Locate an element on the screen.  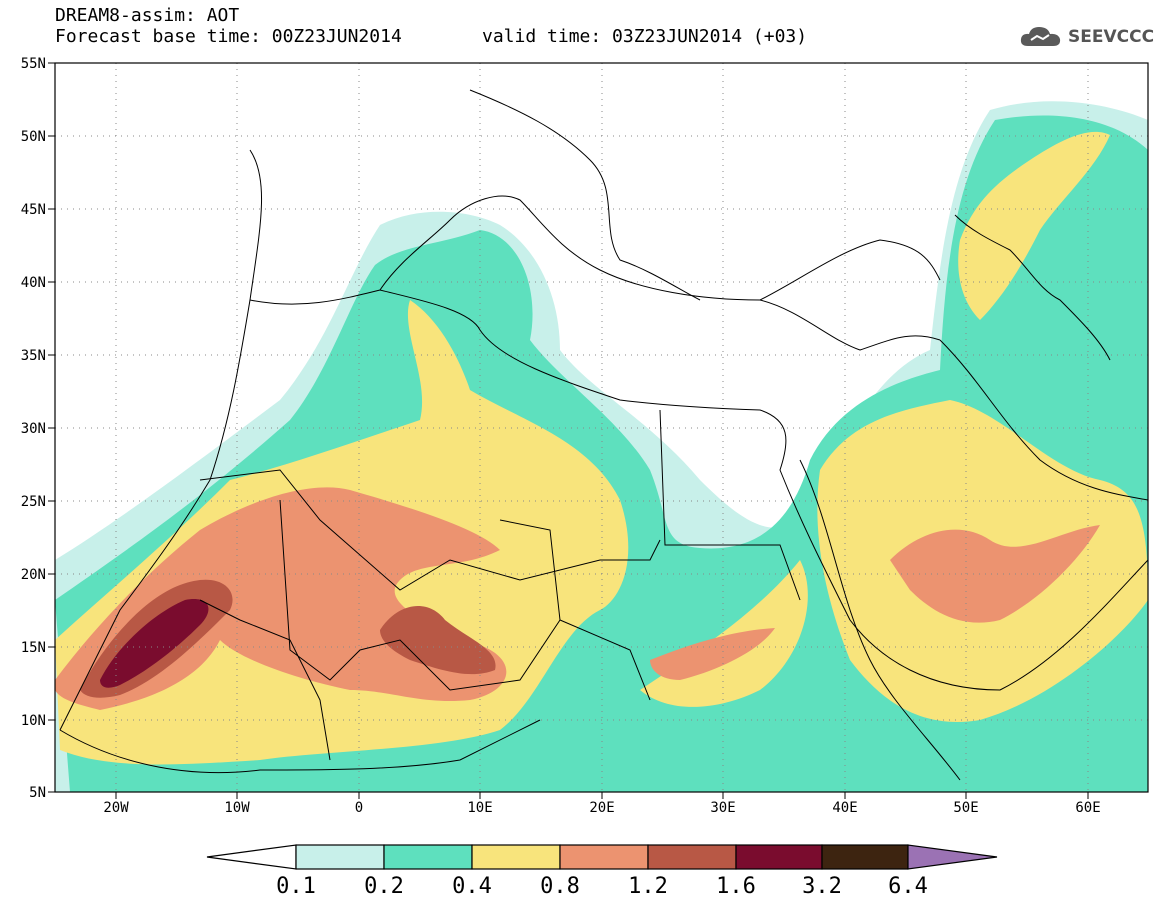
lon-label: 20W is located at coordinates (116, 808).